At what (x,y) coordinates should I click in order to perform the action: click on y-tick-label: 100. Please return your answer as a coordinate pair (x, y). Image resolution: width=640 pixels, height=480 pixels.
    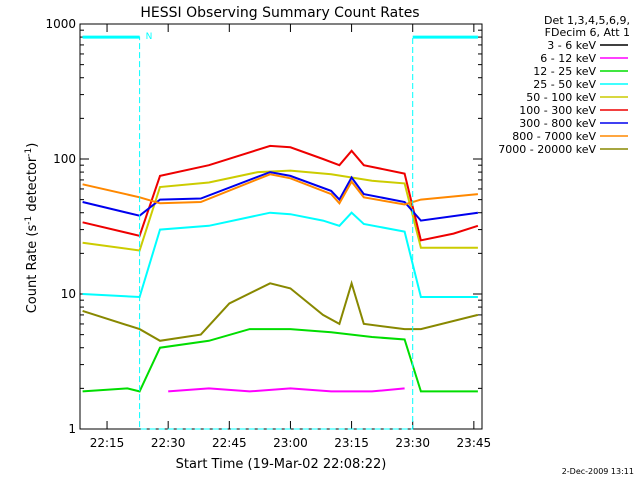
    Looking at the image, I should click on (64, 159).